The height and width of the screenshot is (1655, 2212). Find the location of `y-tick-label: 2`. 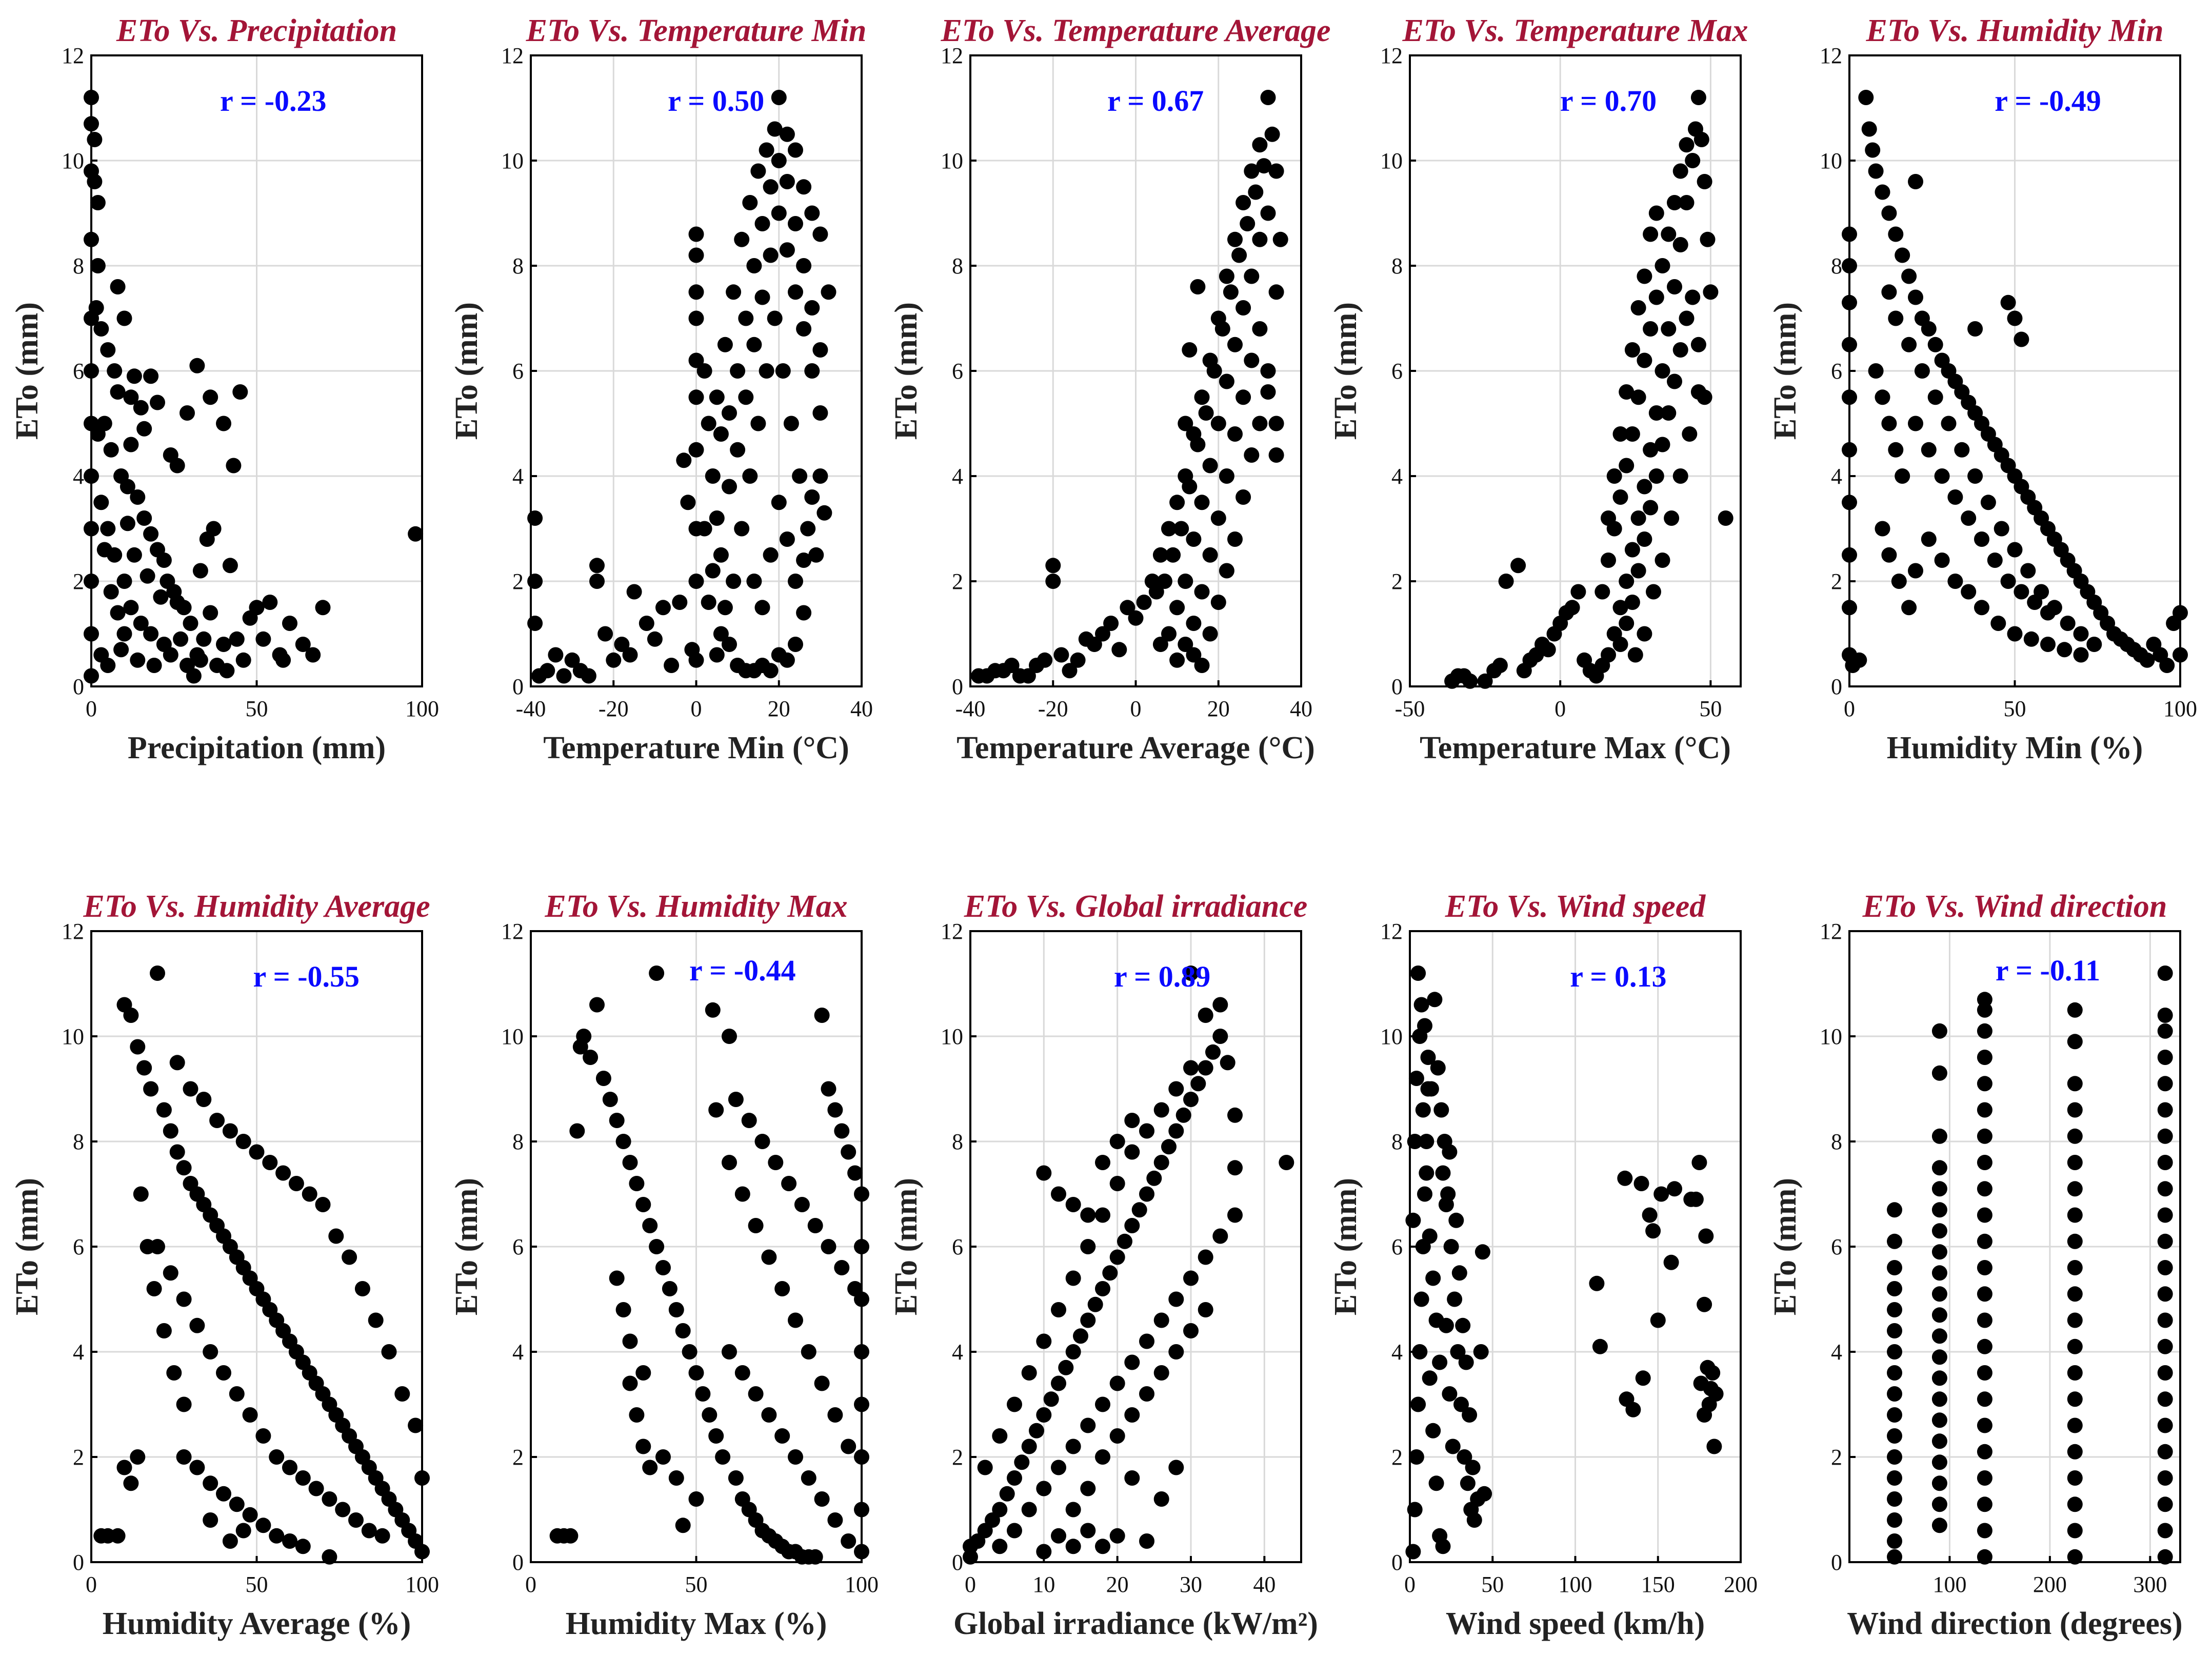

y-tick-label: 2 is located at coordinates (518, 1457).